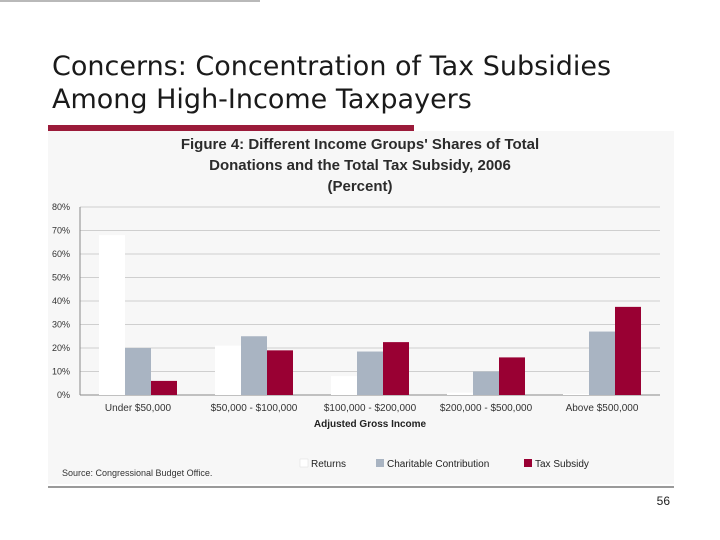 The image size is (720, 540). I want to click on y-tick-label: 50%, so click(61, 278).